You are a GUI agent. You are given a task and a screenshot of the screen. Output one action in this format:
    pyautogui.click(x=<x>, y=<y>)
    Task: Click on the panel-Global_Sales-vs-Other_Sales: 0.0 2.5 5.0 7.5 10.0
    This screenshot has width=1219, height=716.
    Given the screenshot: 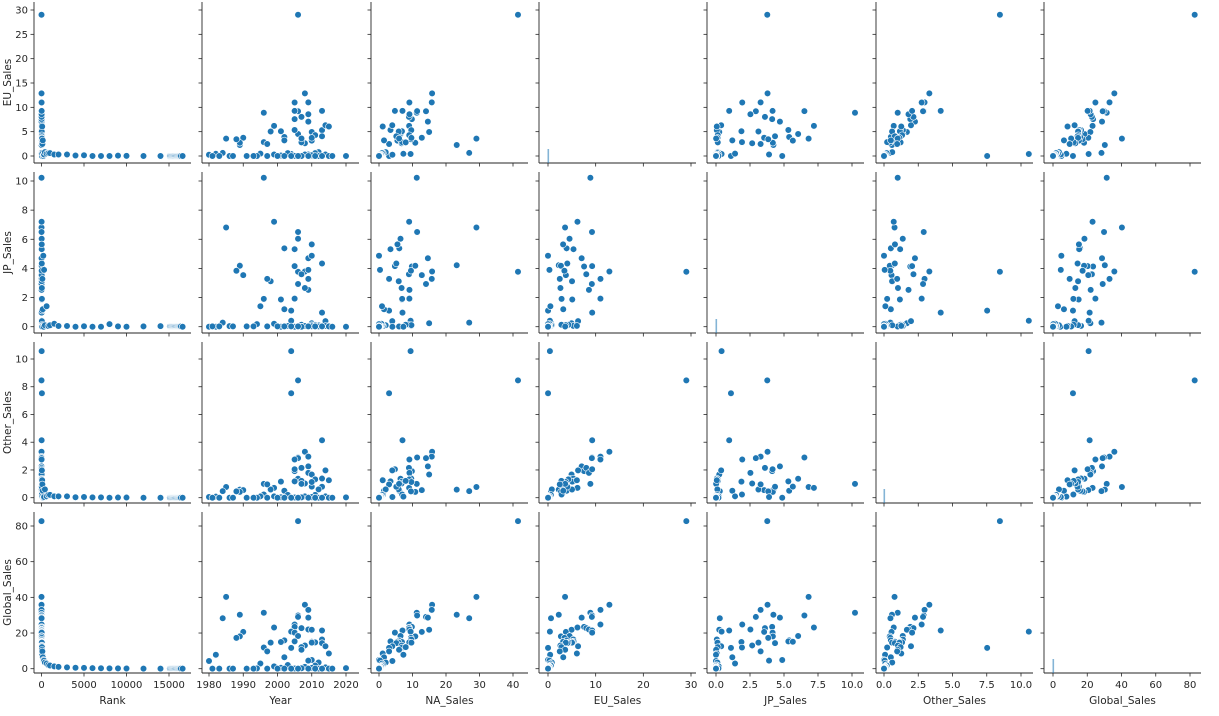 What is the action you would take?
    pyautogui.click(x=952, y=601)
    